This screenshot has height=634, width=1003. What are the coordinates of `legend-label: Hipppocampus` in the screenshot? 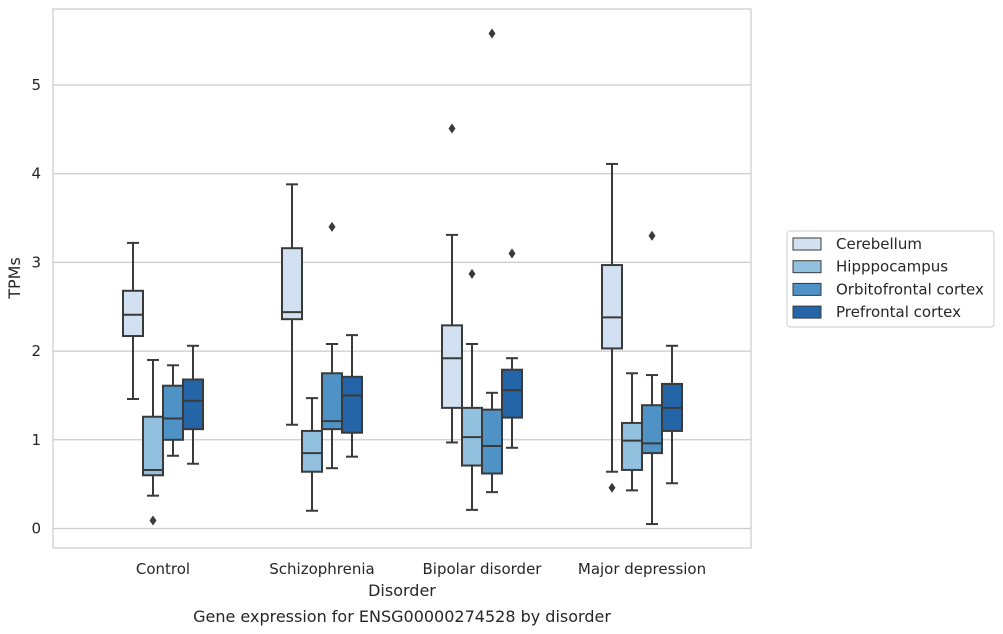 It's located at (892, 267).